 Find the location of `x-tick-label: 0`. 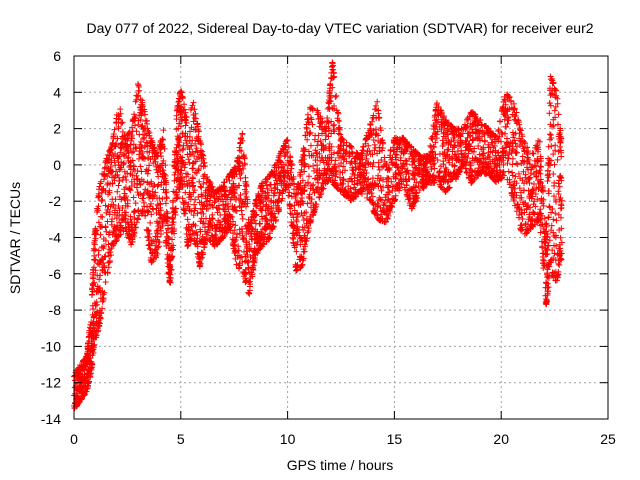

x-tick-label: 0 is located at coordinates (74, 439).